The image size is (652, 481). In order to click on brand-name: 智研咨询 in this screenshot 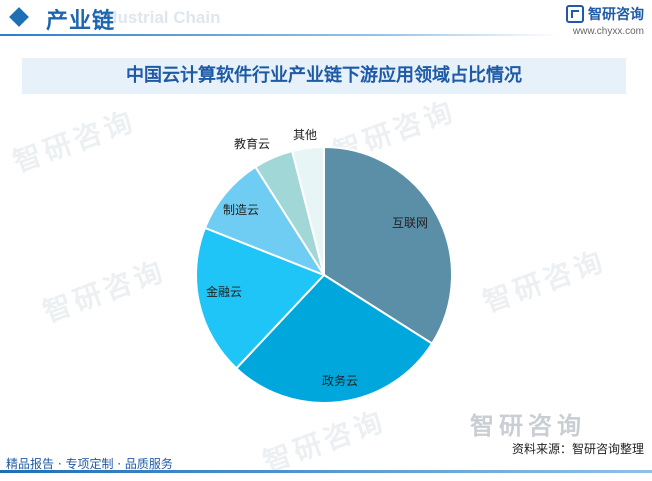, I will do `click(616, 15)`.